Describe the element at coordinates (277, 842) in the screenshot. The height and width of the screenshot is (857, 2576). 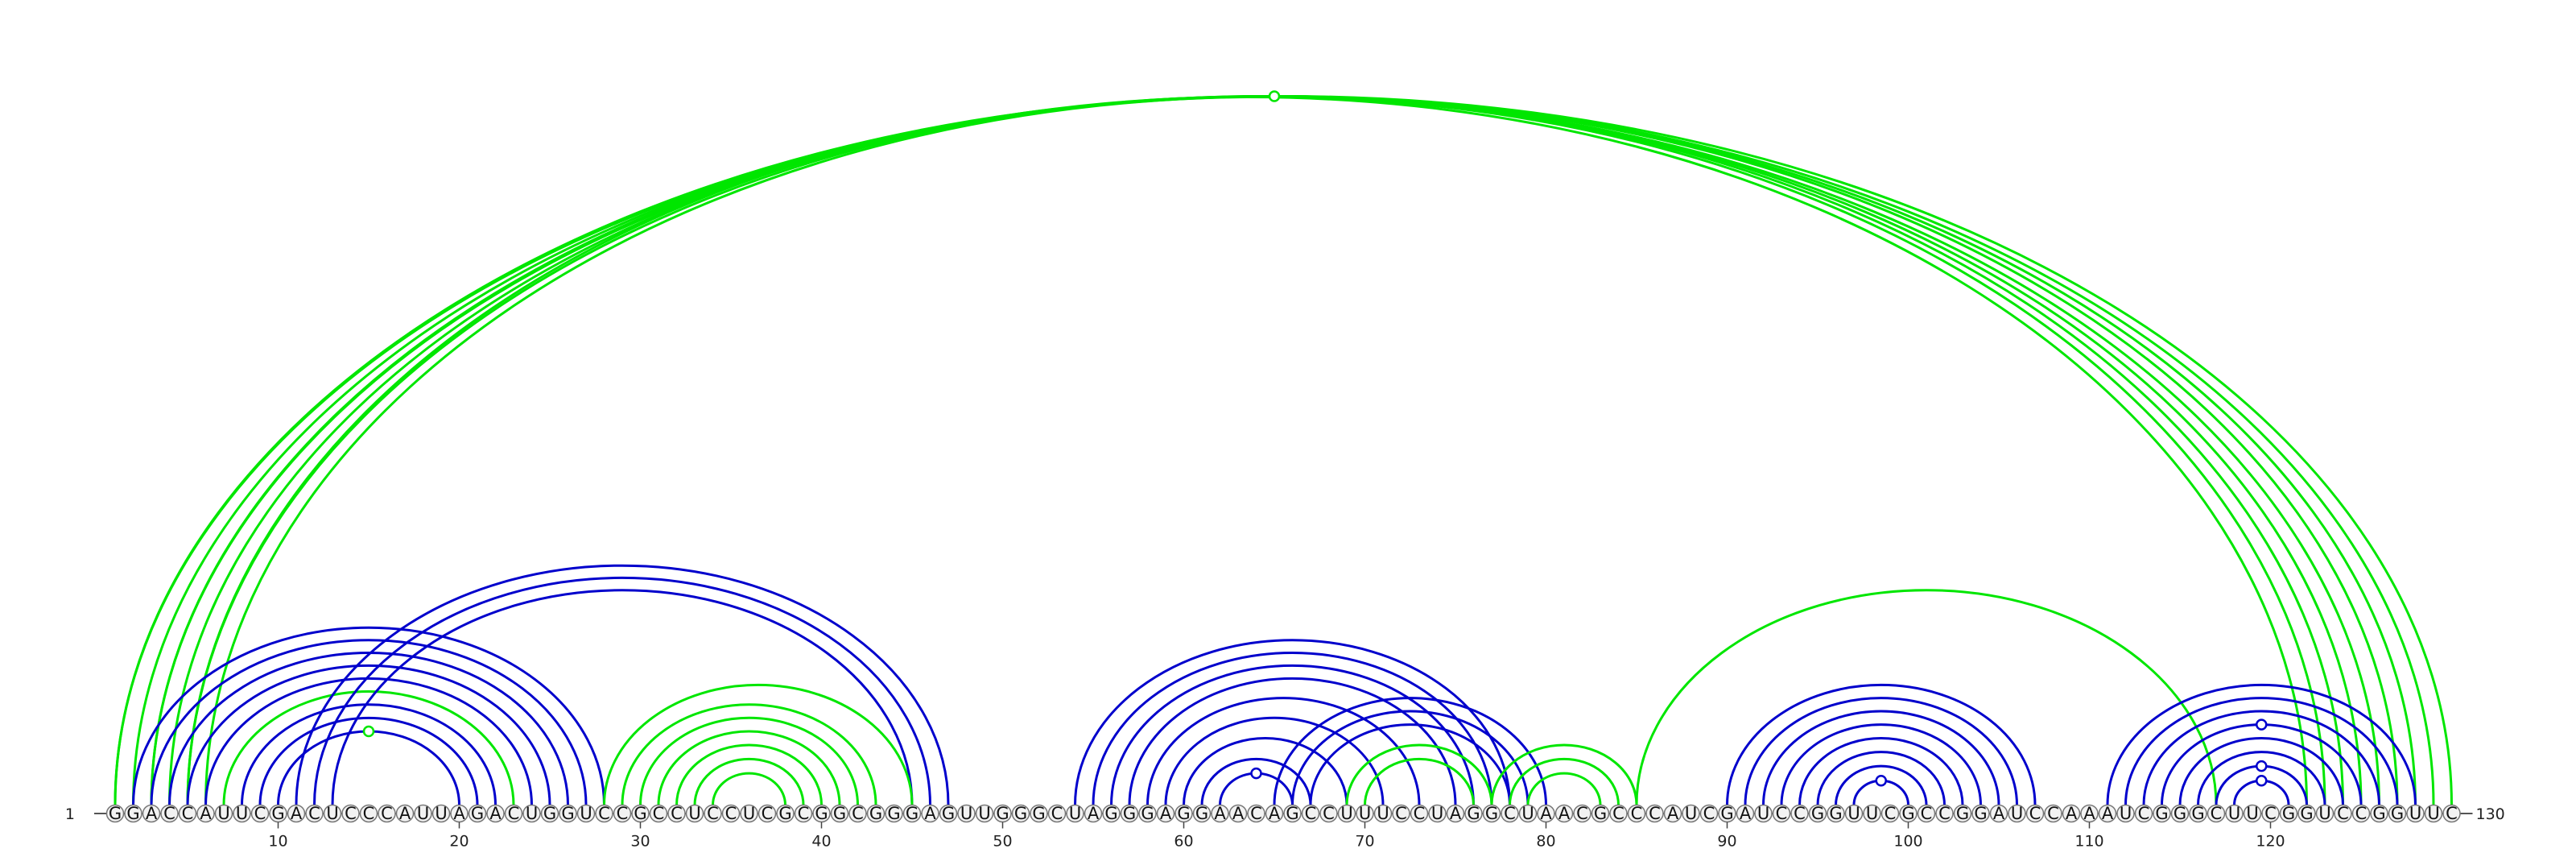
I see `tick-label-10: 10` at that location.